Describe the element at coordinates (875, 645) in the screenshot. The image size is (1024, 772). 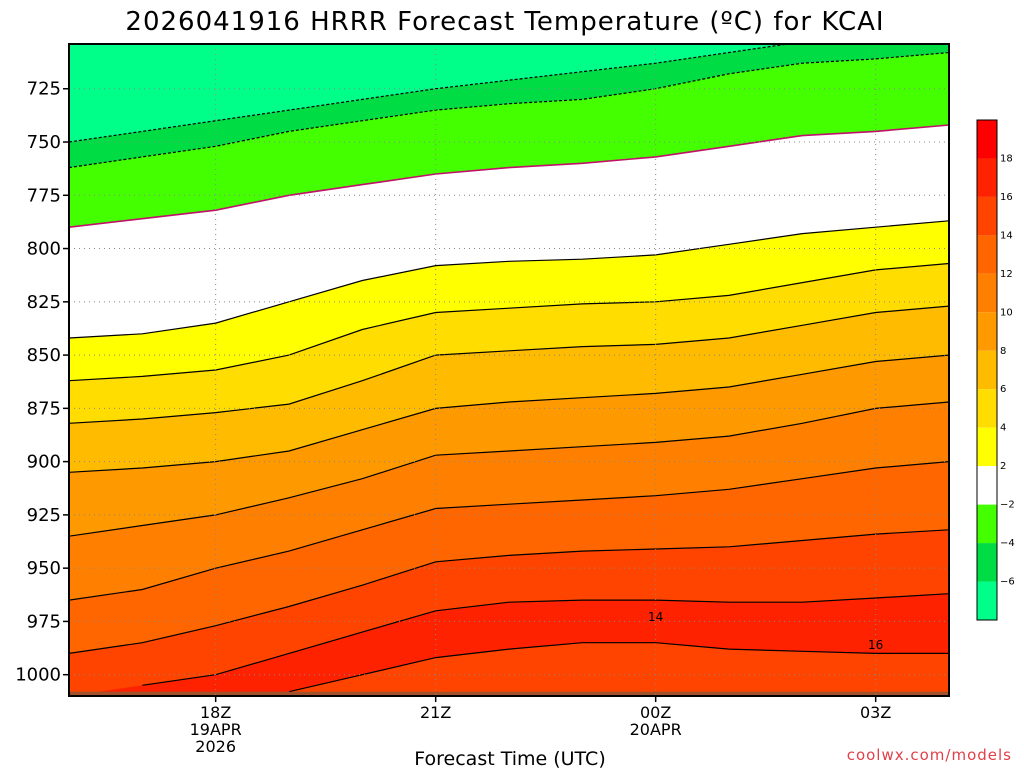
I see `contour-label: 16` at that location.